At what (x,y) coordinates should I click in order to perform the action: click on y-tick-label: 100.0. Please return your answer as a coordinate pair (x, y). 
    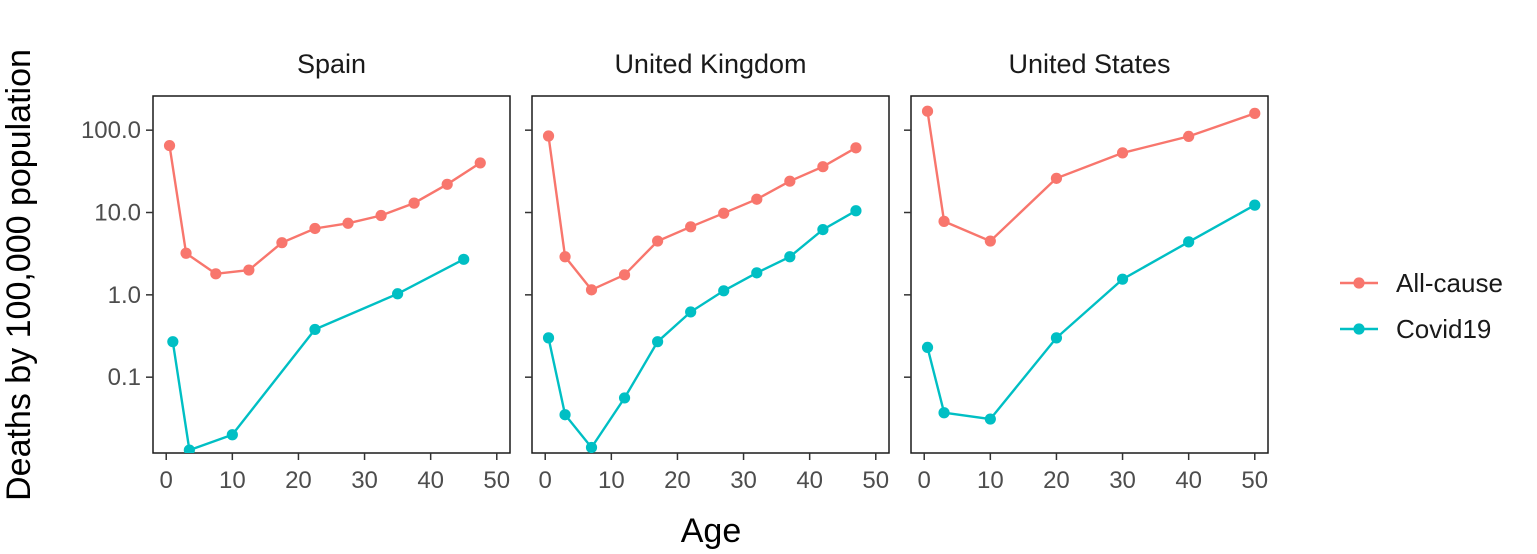
    Looking at the image, I should click on (111, 130).